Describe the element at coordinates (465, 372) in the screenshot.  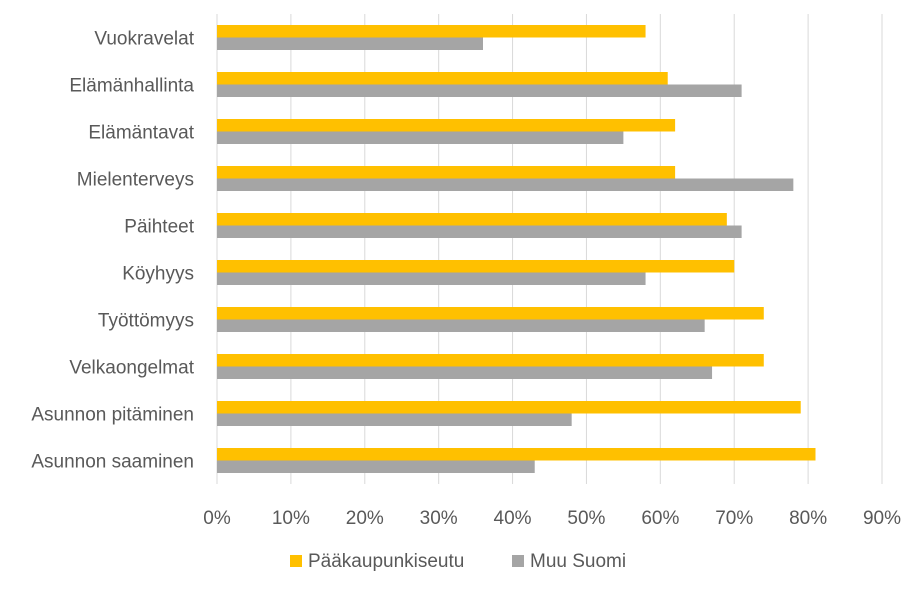
I see `bar-muu-suomi-velkaongelmat` at that location.